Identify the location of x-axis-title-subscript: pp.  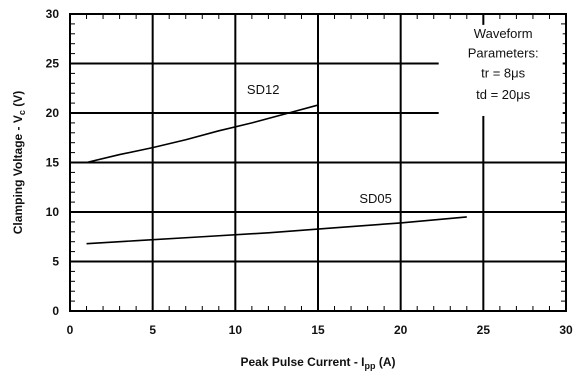
(370, 366).